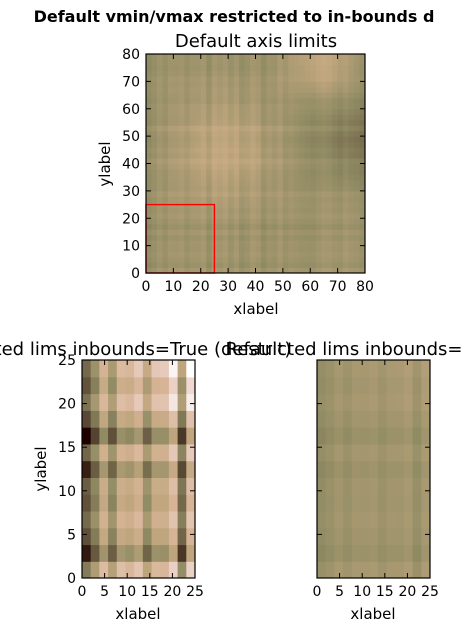 The height and width of the screenshot is (636, 469). I want to click on x-ticks: 0 5 10 15 20 25, so click(376, 480).